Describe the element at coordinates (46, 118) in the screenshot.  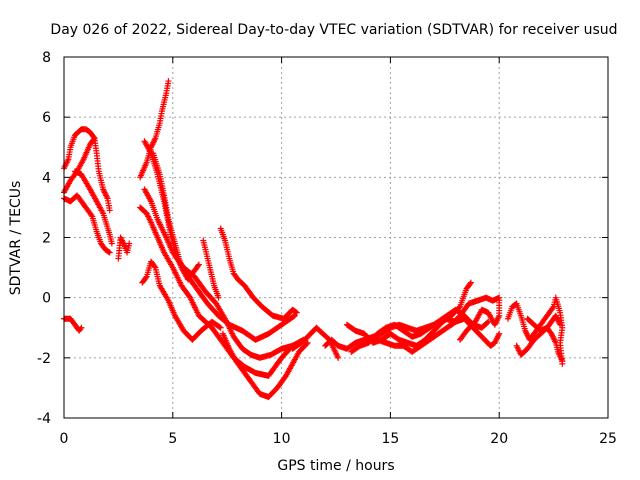
I see `y-tick-label: 6` at that location.